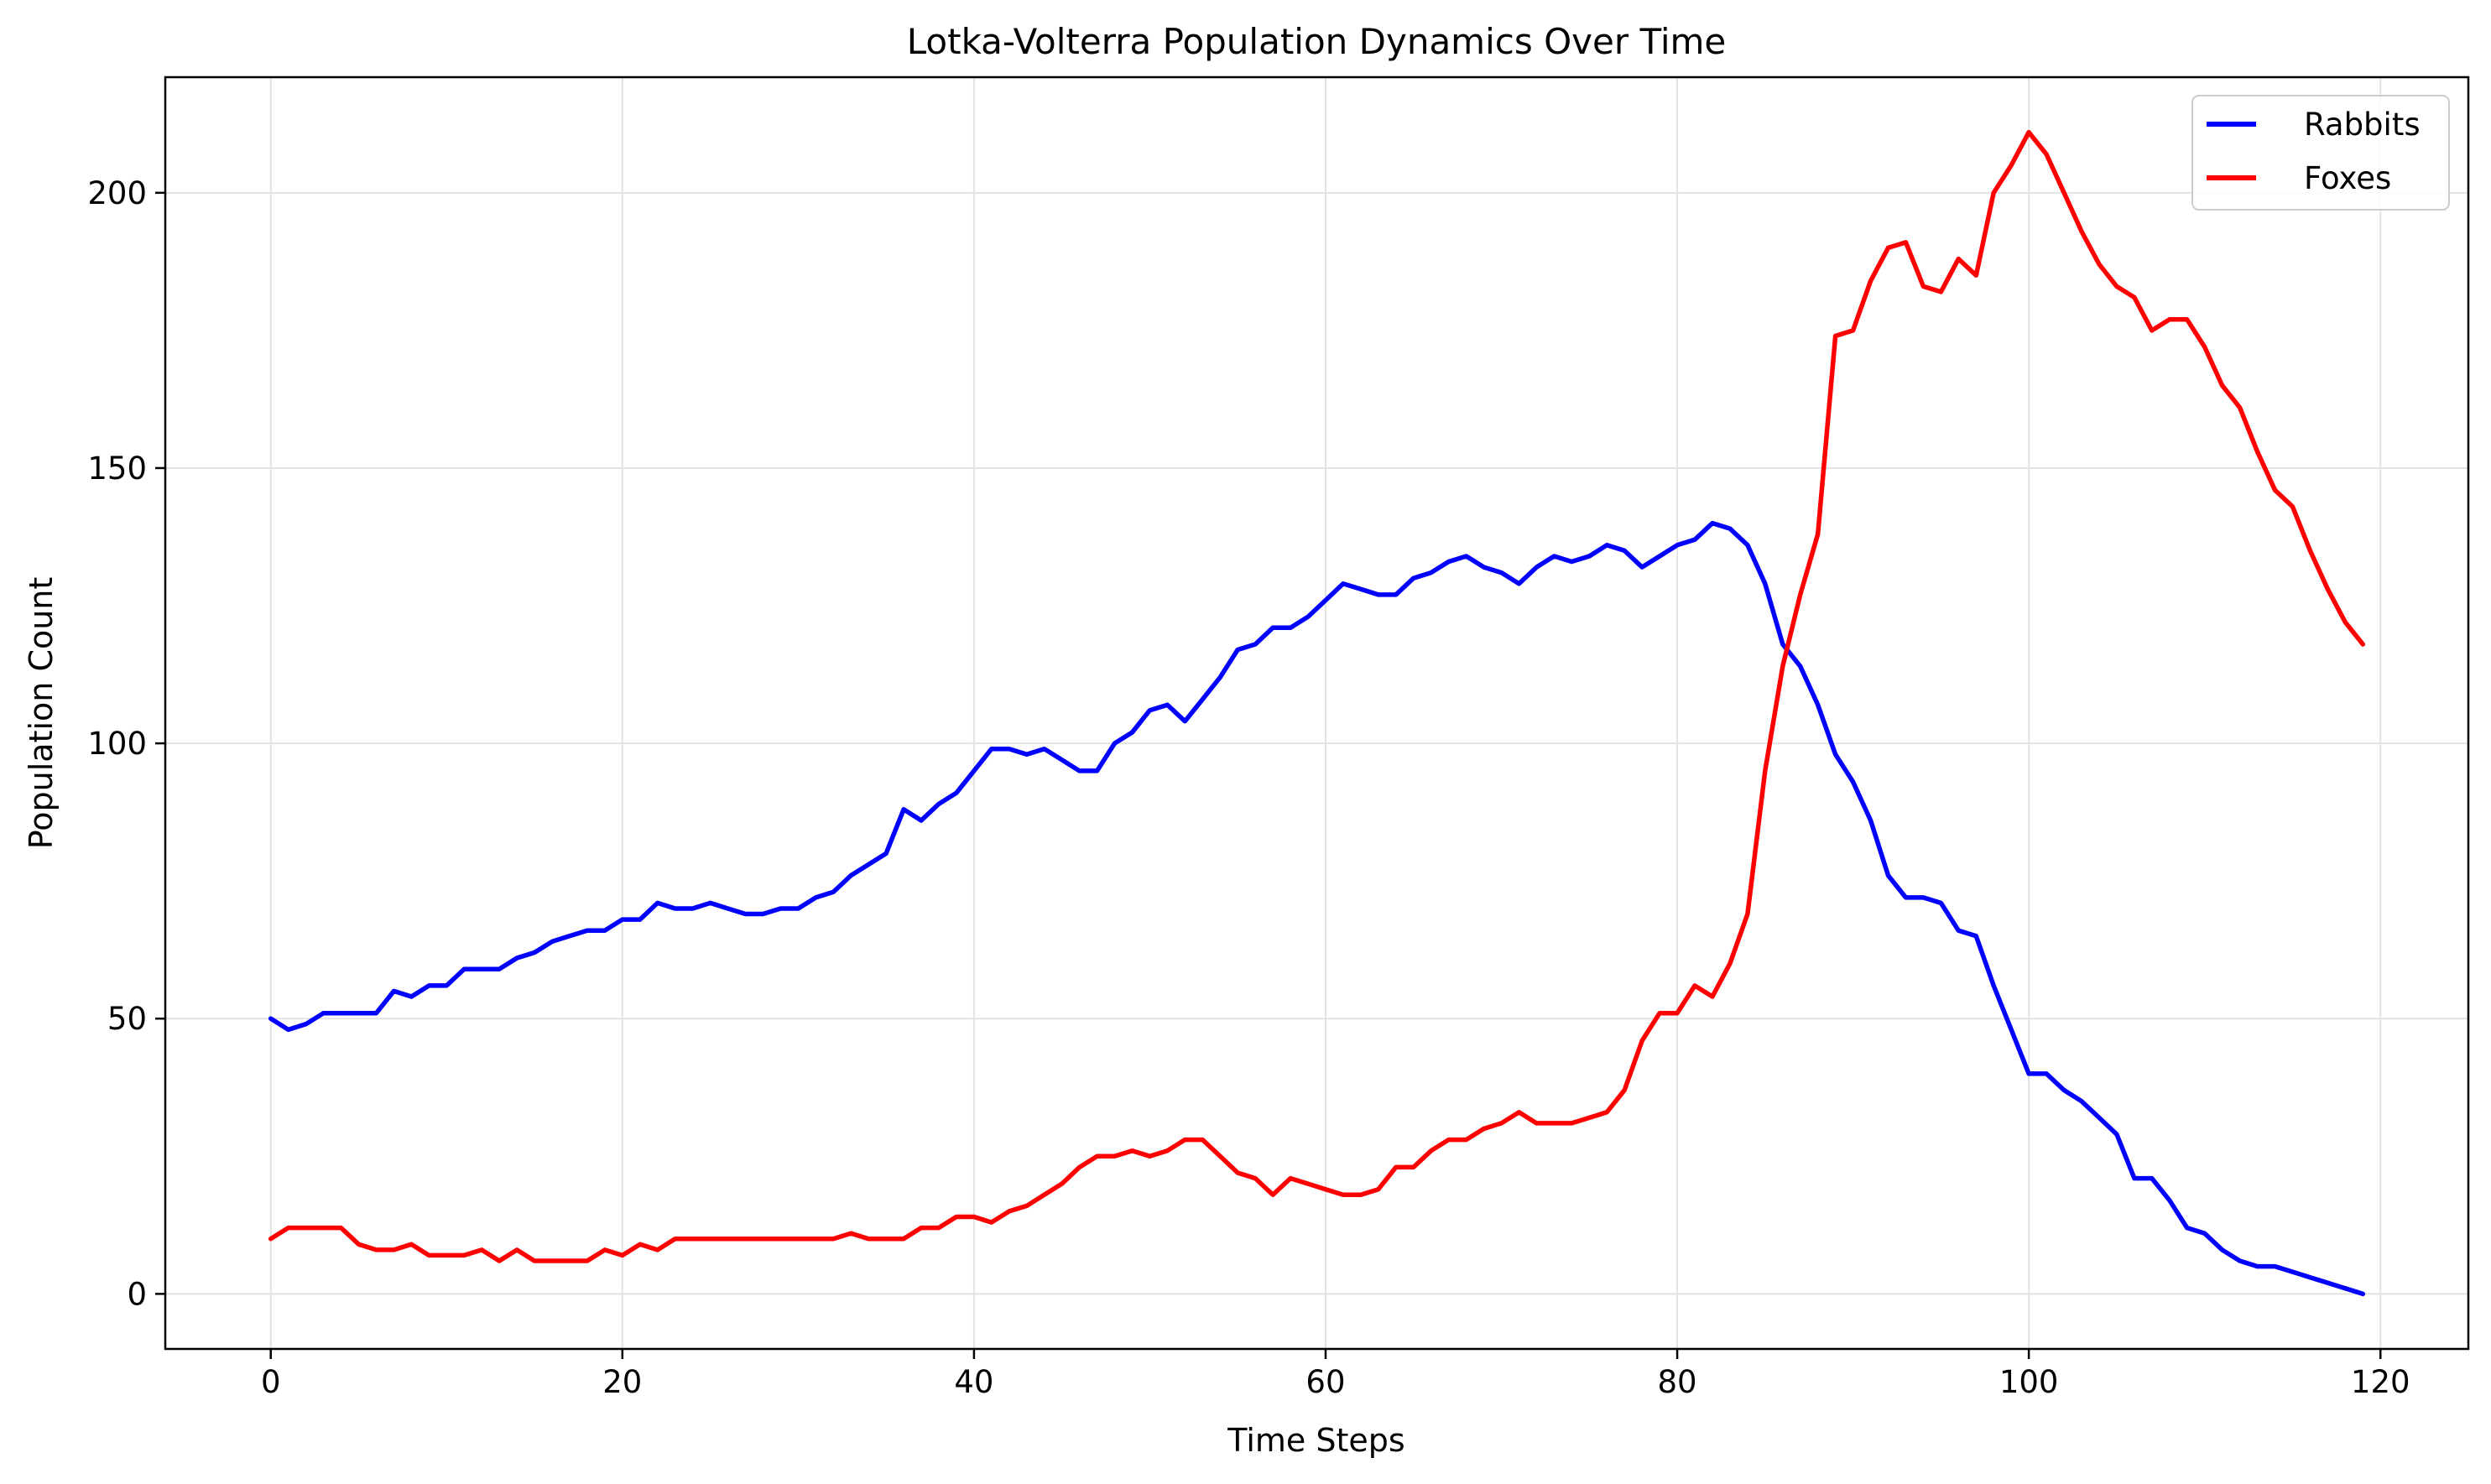 The width and height of the screenshot is (2491, 1484). I want to click on y-tick-label: 200, so click(117, 193).